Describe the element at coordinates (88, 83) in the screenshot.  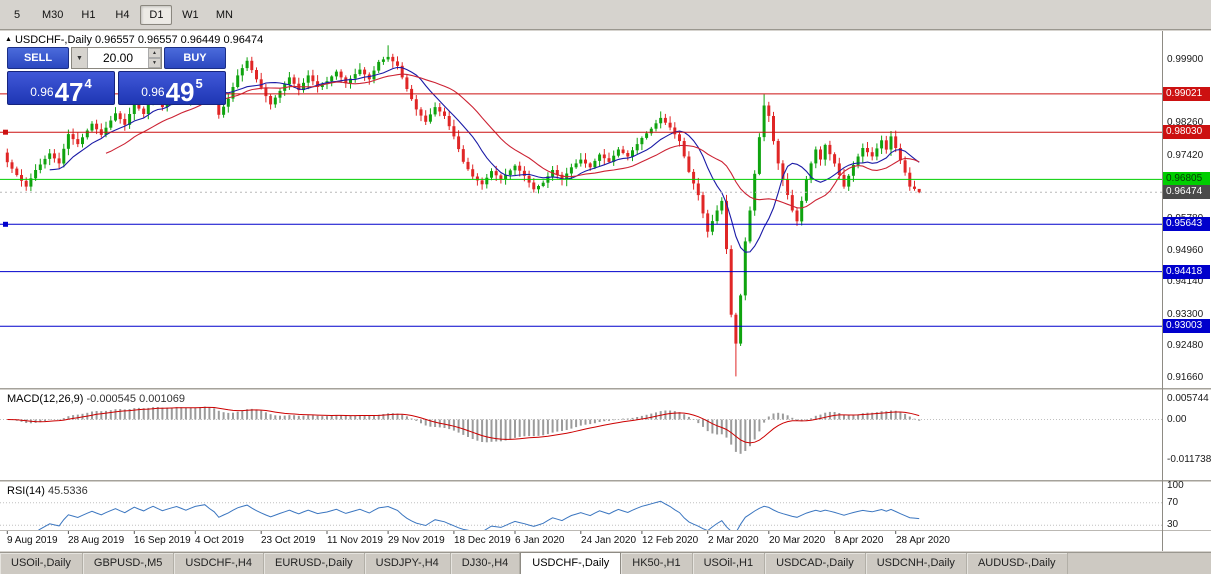
I see `sell-price-pipette: 4` at that location.